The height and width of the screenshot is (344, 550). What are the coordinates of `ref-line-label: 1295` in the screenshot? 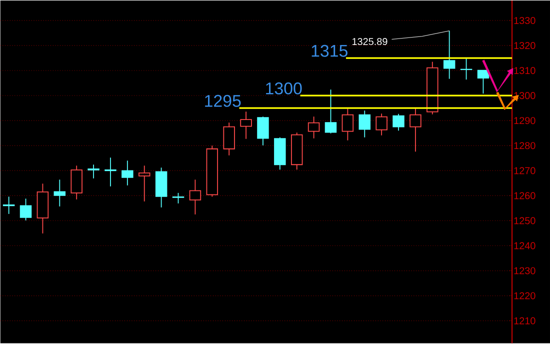 It's located at (223, 101).